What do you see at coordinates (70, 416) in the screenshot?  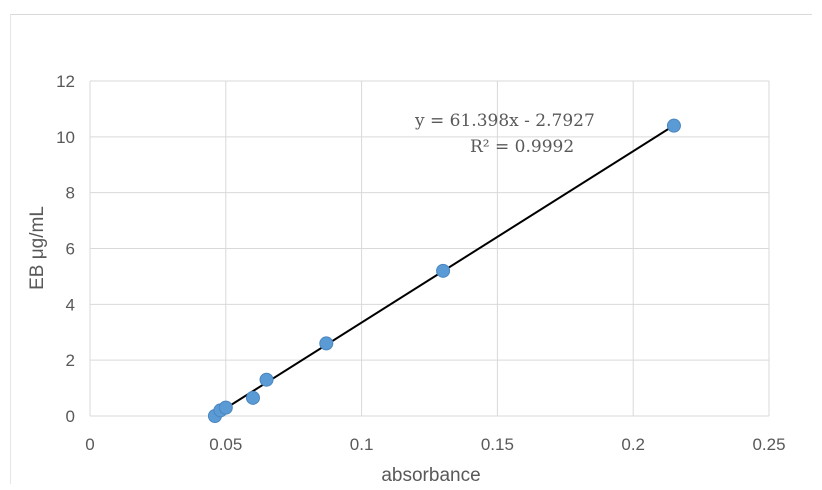 I see `y-tick-label: 0` at bounding box center [70, 416].